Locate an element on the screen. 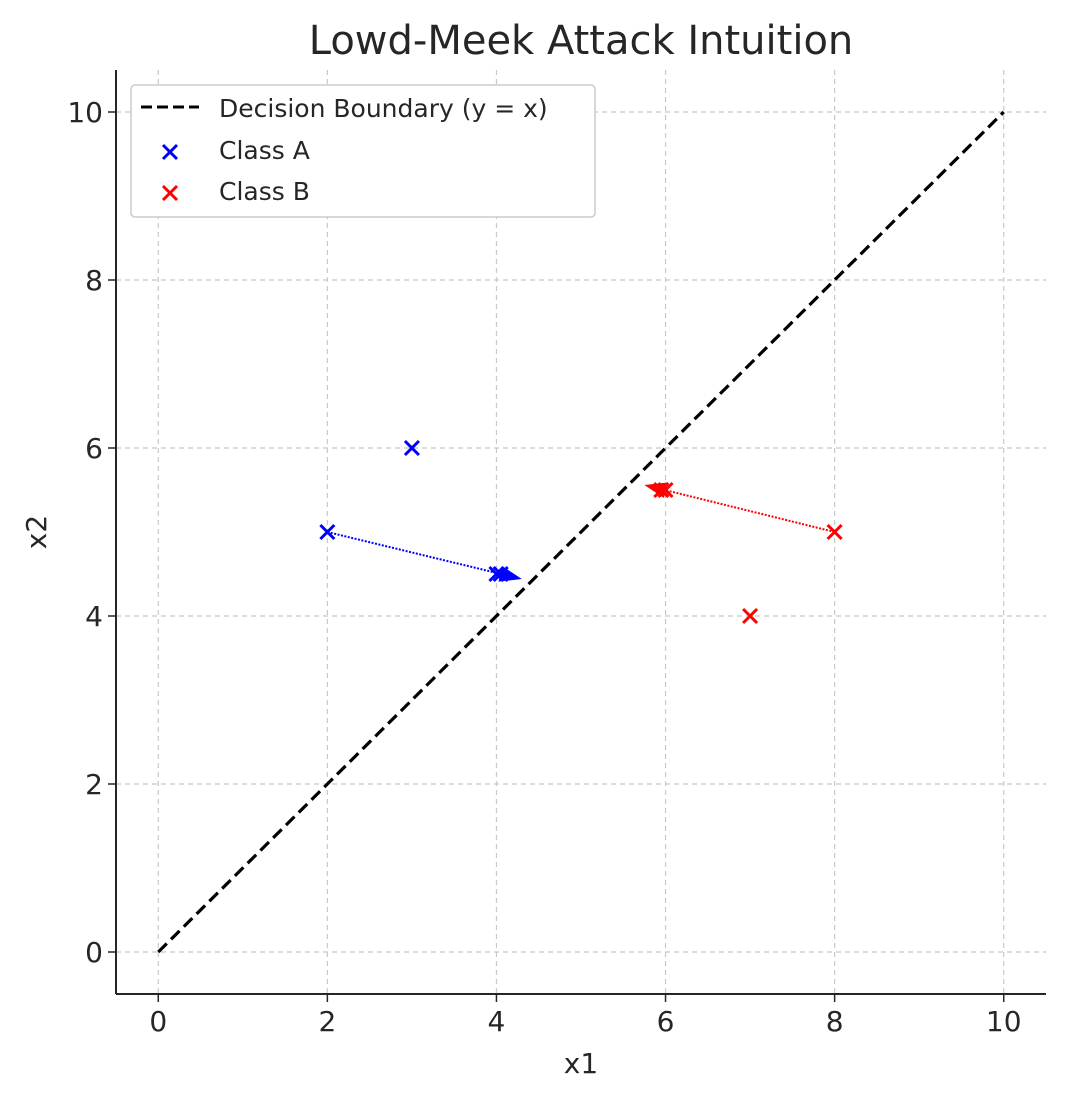 This screenshot has width=1066, height=1101. legend-class-b-marker is located at coordinates (170, 193).